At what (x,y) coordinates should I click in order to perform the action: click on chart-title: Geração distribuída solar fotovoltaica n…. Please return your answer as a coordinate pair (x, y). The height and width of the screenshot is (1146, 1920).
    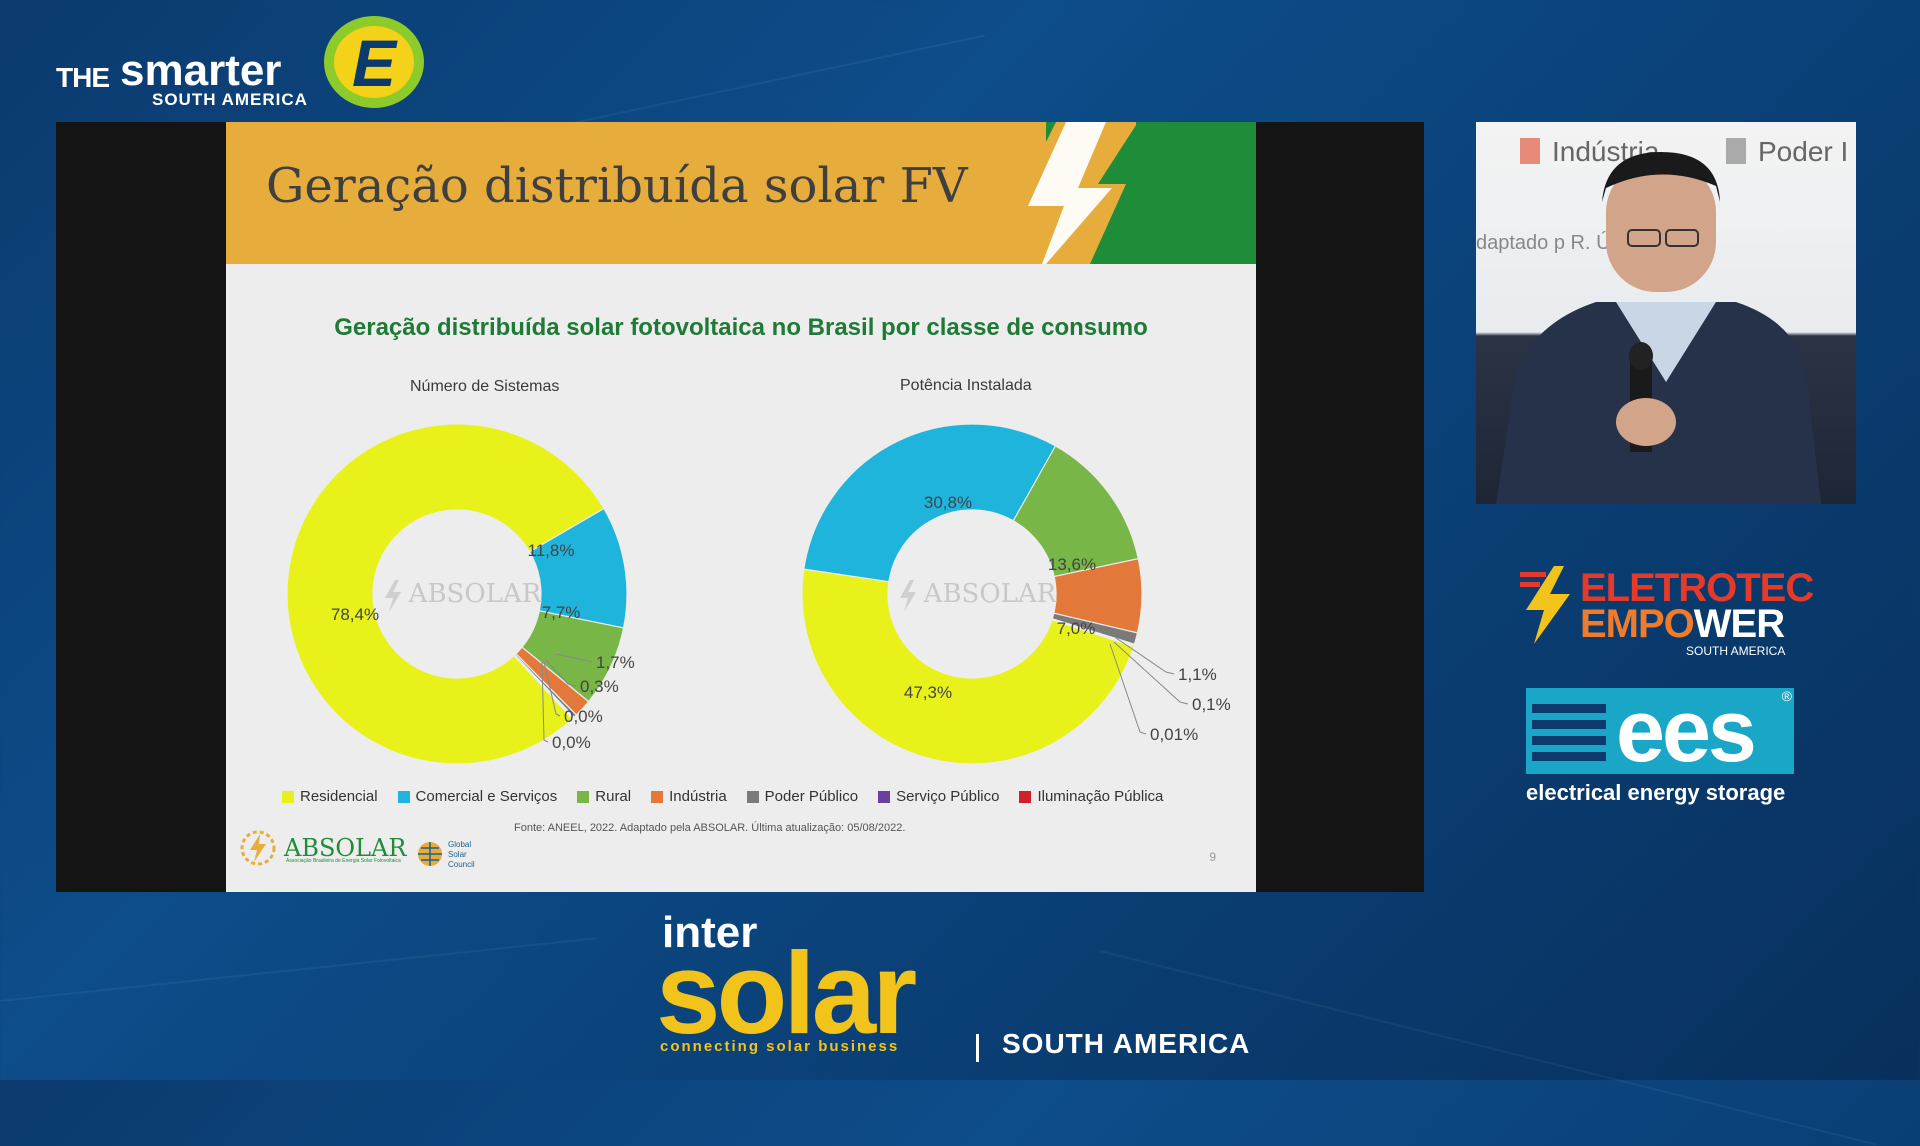
    Looking at the image, I should click on (741, 327).